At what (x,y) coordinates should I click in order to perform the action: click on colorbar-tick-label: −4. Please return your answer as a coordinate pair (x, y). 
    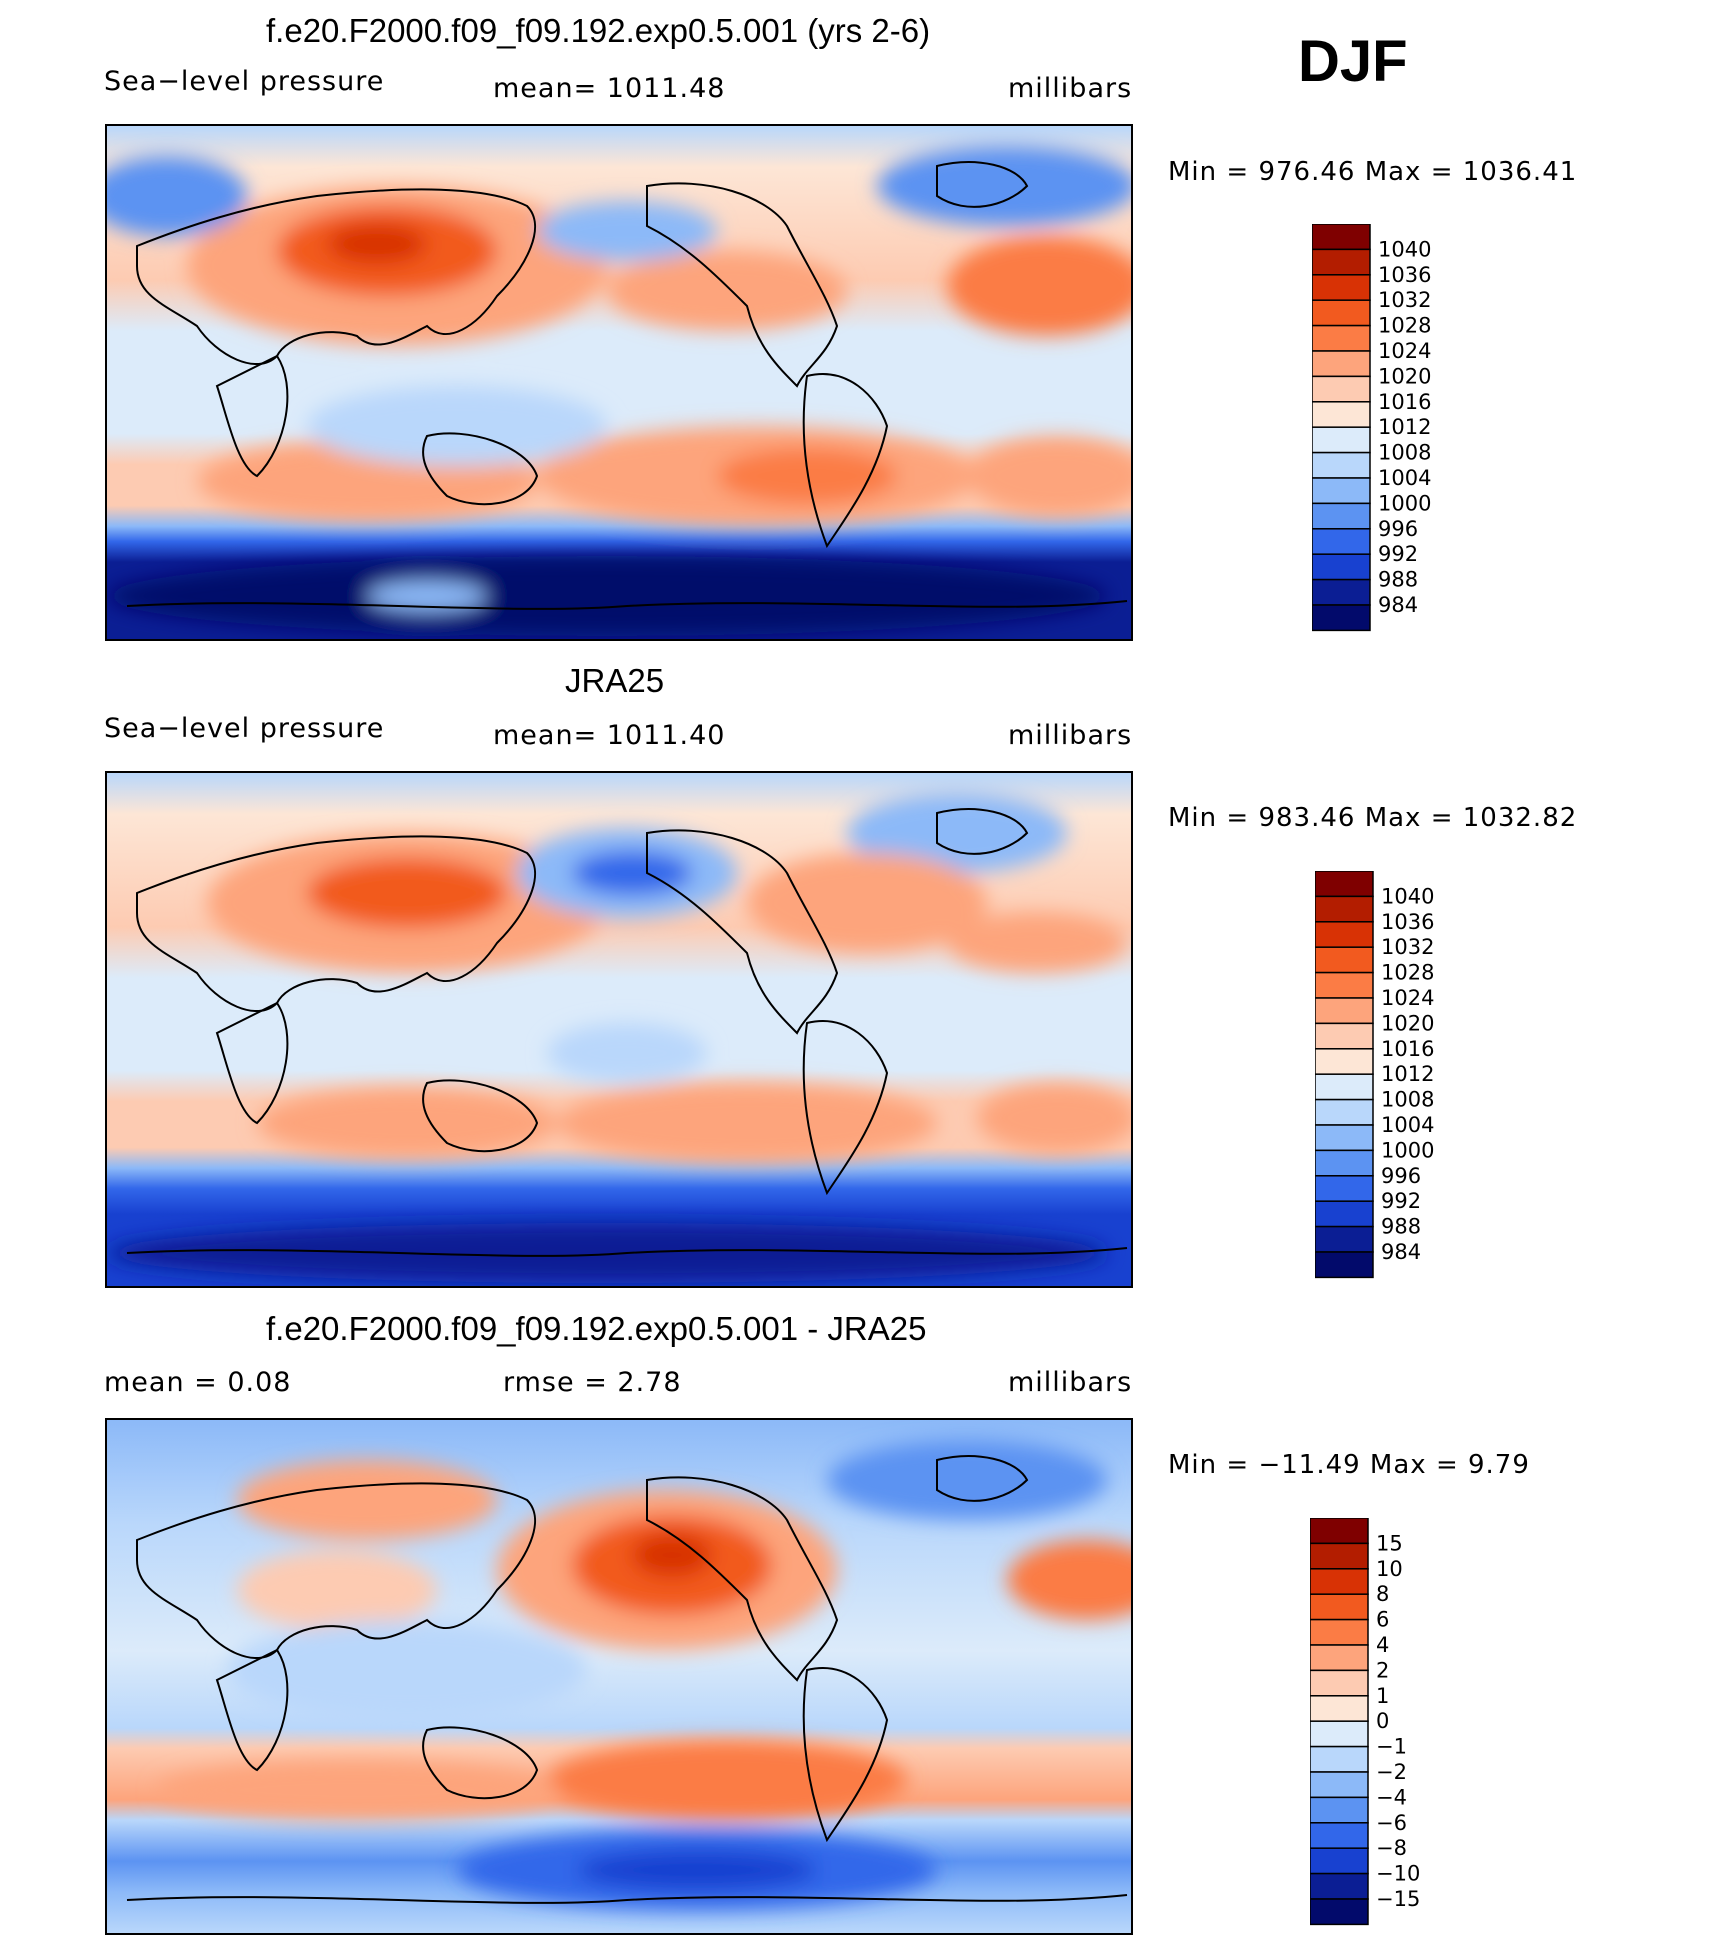
    Looking at the image, I should click on (1391, 1797).